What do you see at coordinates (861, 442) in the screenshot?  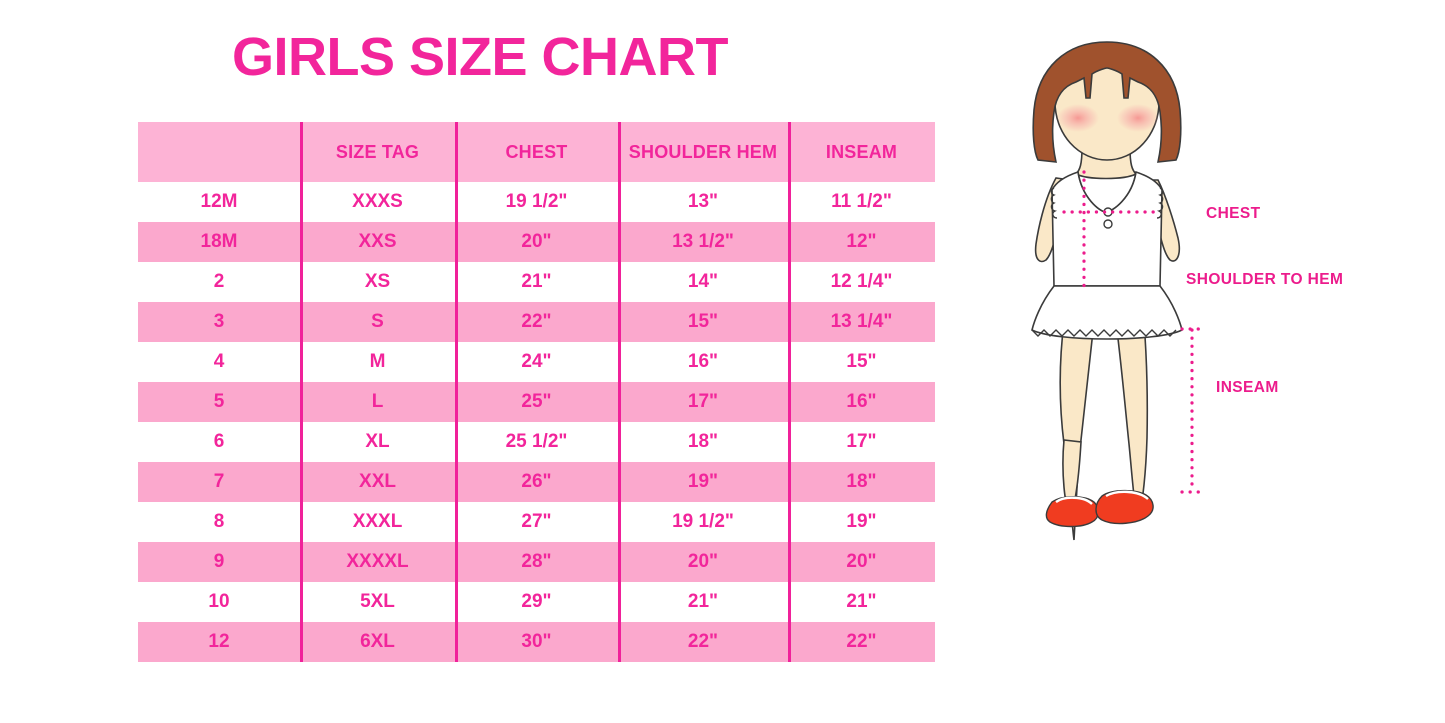 I see `cell-inseam: 17"` at bounding box center [861, 442].